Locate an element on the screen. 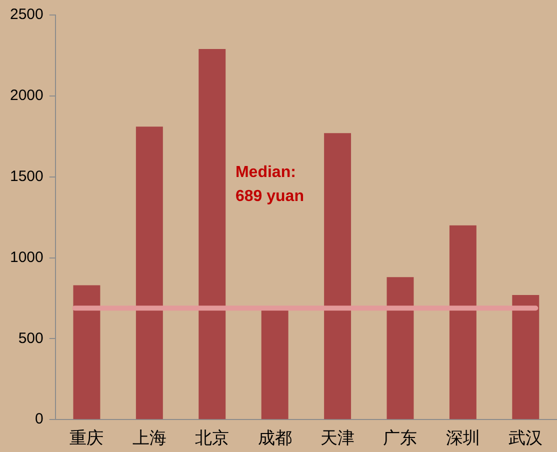 The image size is (557, 452). x-tick-label: 成都 is located at coordinates (275, 438).